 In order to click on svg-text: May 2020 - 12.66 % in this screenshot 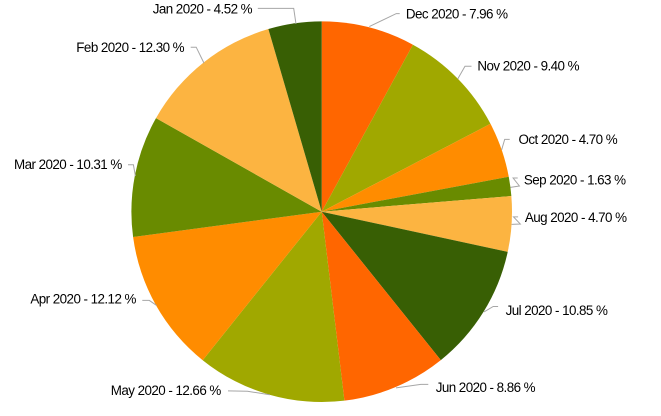, I will do `click(166, 390)`.